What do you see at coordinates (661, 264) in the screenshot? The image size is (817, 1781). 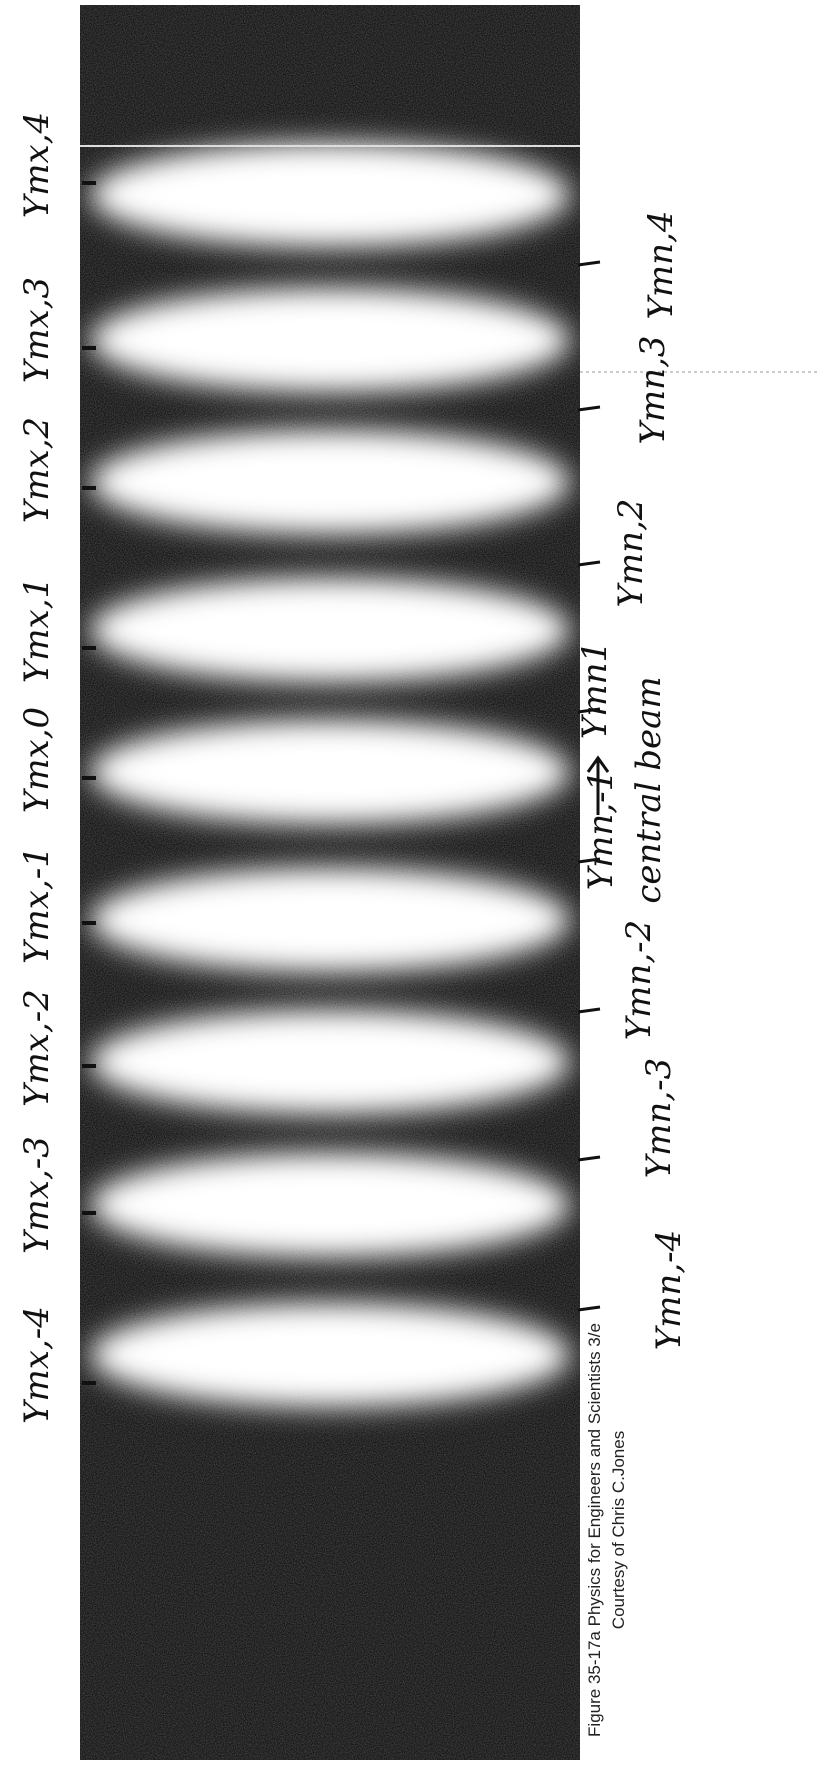 I see `minimum-label: Ymn,4` at bounding box center [661, 264].